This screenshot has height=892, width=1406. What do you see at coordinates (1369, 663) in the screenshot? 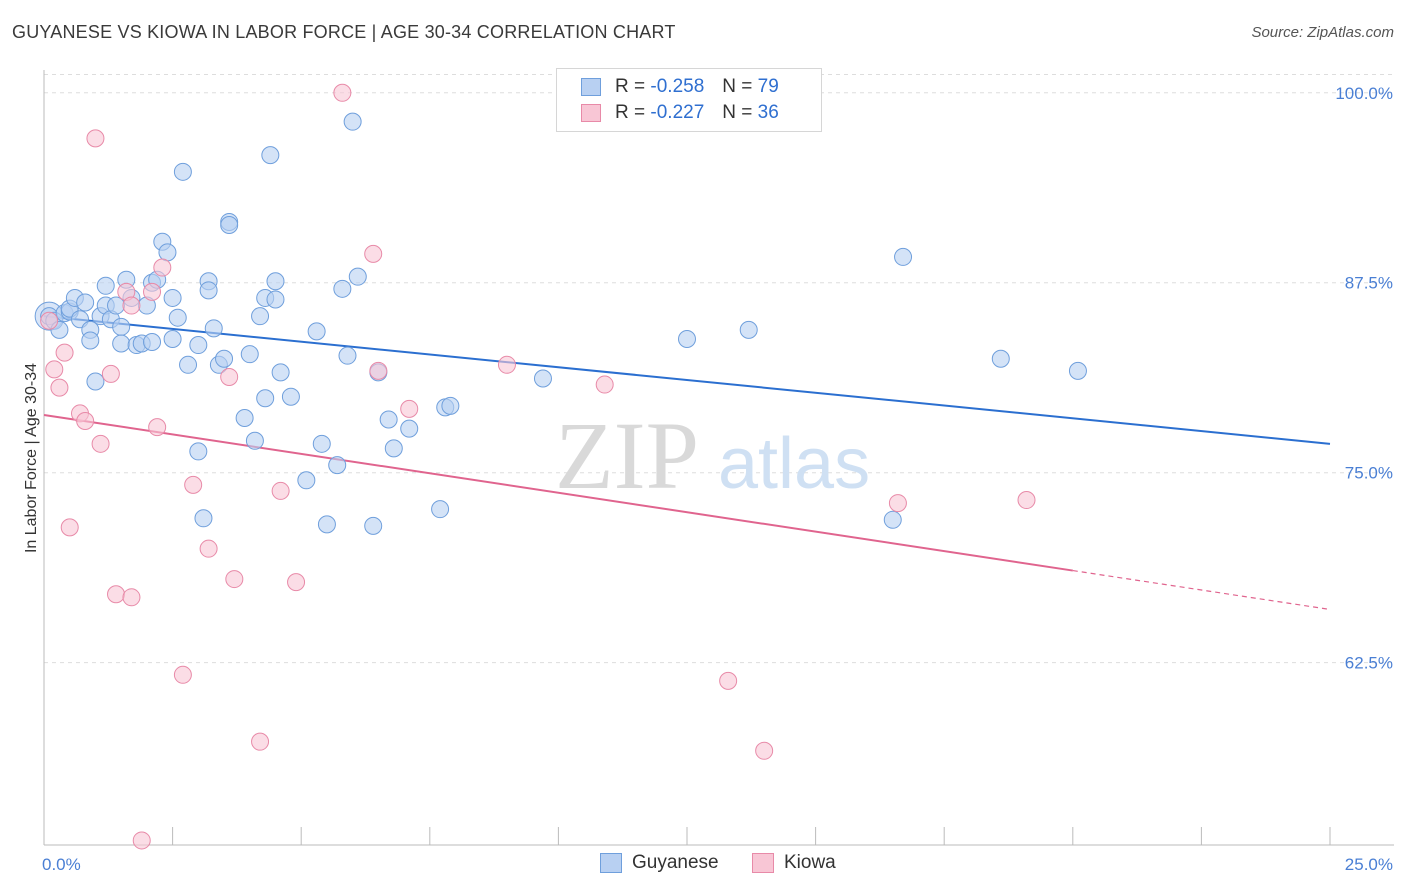
I see `y-tick-label: 62.5%` at bounding box center [1369, 663].